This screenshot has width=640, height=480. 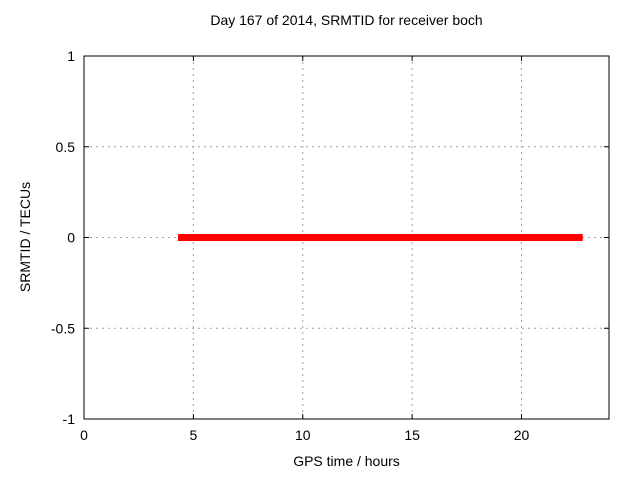 I want to click on x-tick-label: 5, so click(x=193, y=435).